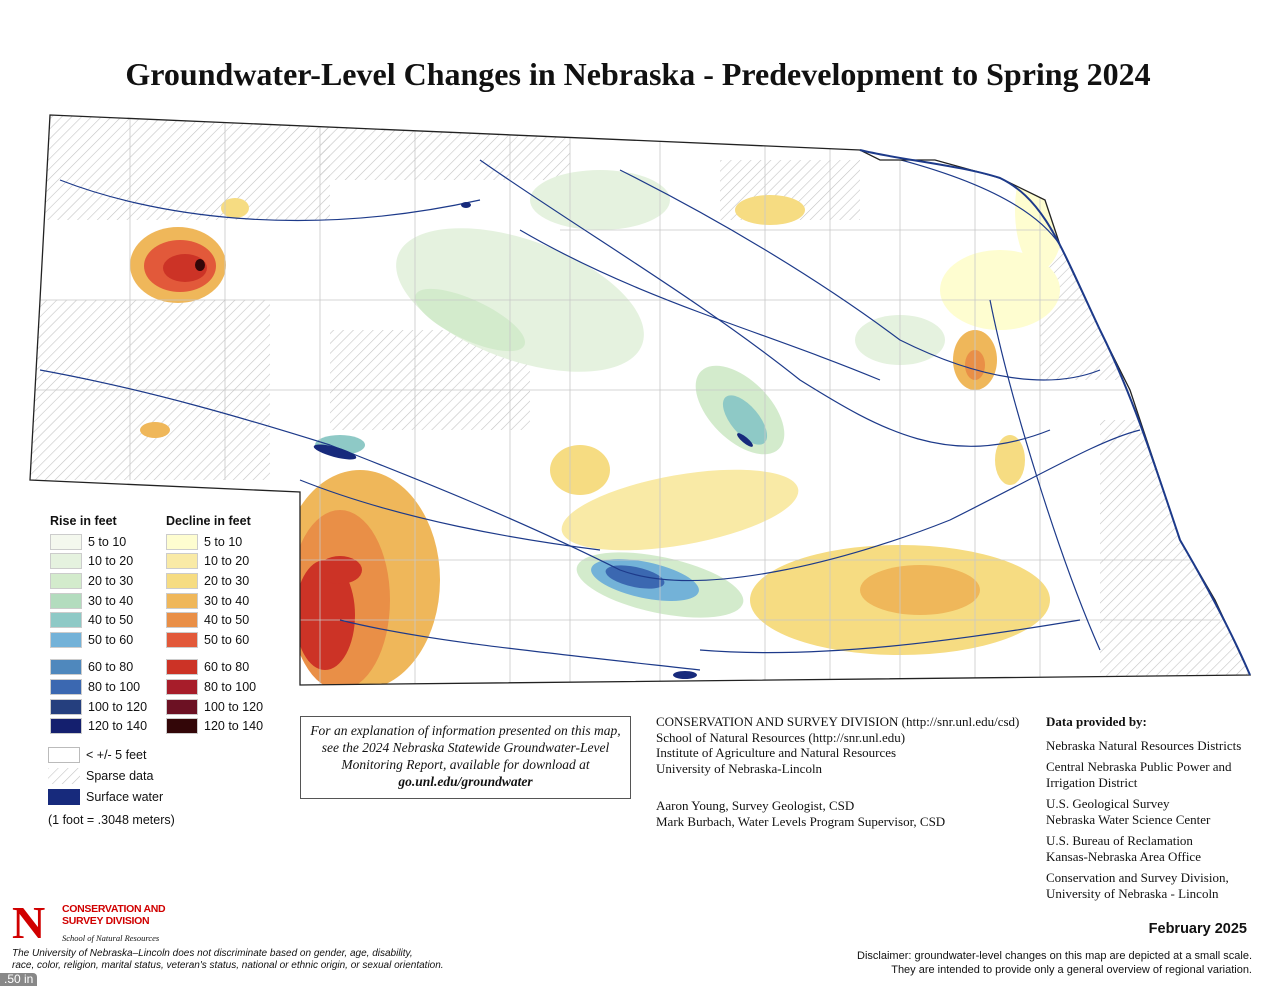  I want to click on provider-line: U.S. Geological Survey, so click(1108, 803).